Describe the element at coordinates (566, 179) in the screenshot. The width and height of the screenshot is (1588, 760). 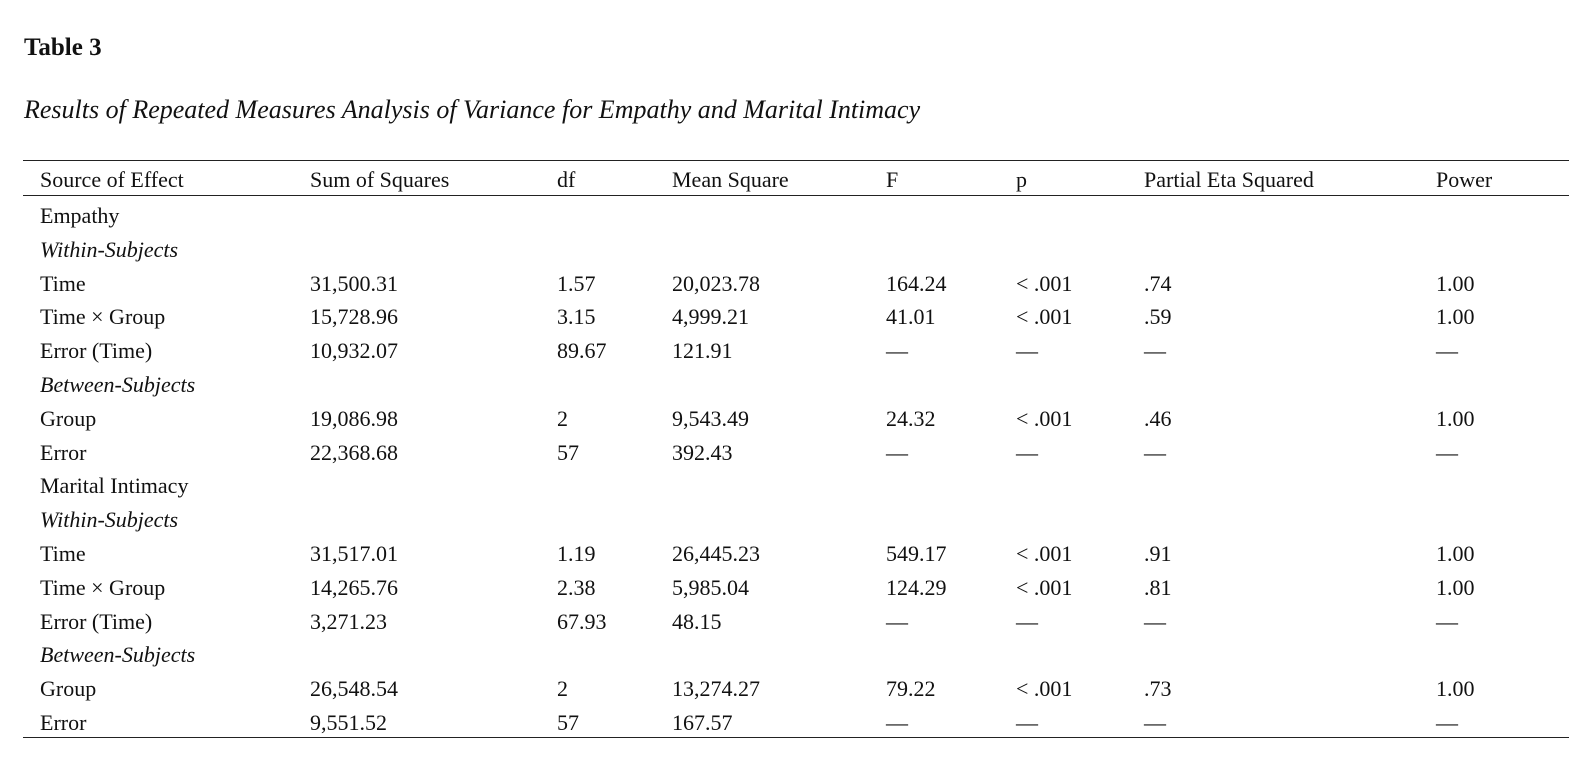
I see `header-df: df` at that location.